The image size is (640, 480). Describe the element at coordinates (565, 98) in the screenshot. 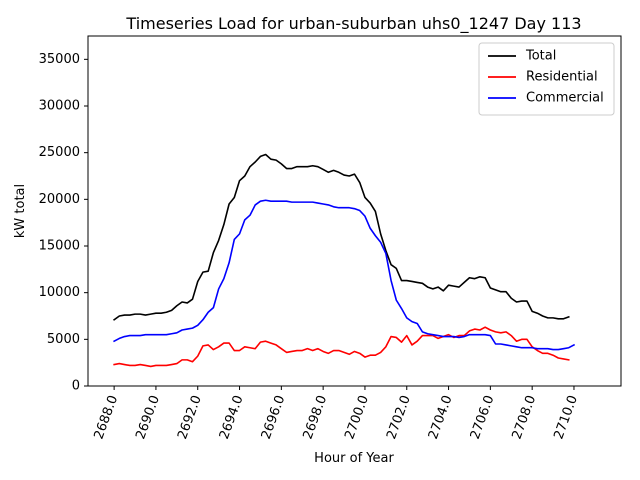

I see `legend-label-commercial: Commercial` at that location.